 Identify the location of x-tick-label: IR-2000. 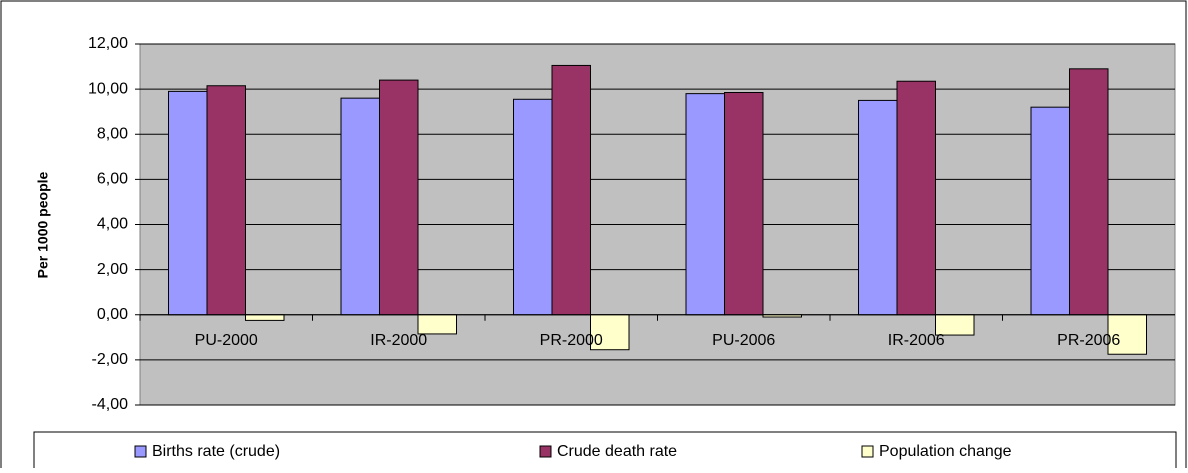
(398, 340).